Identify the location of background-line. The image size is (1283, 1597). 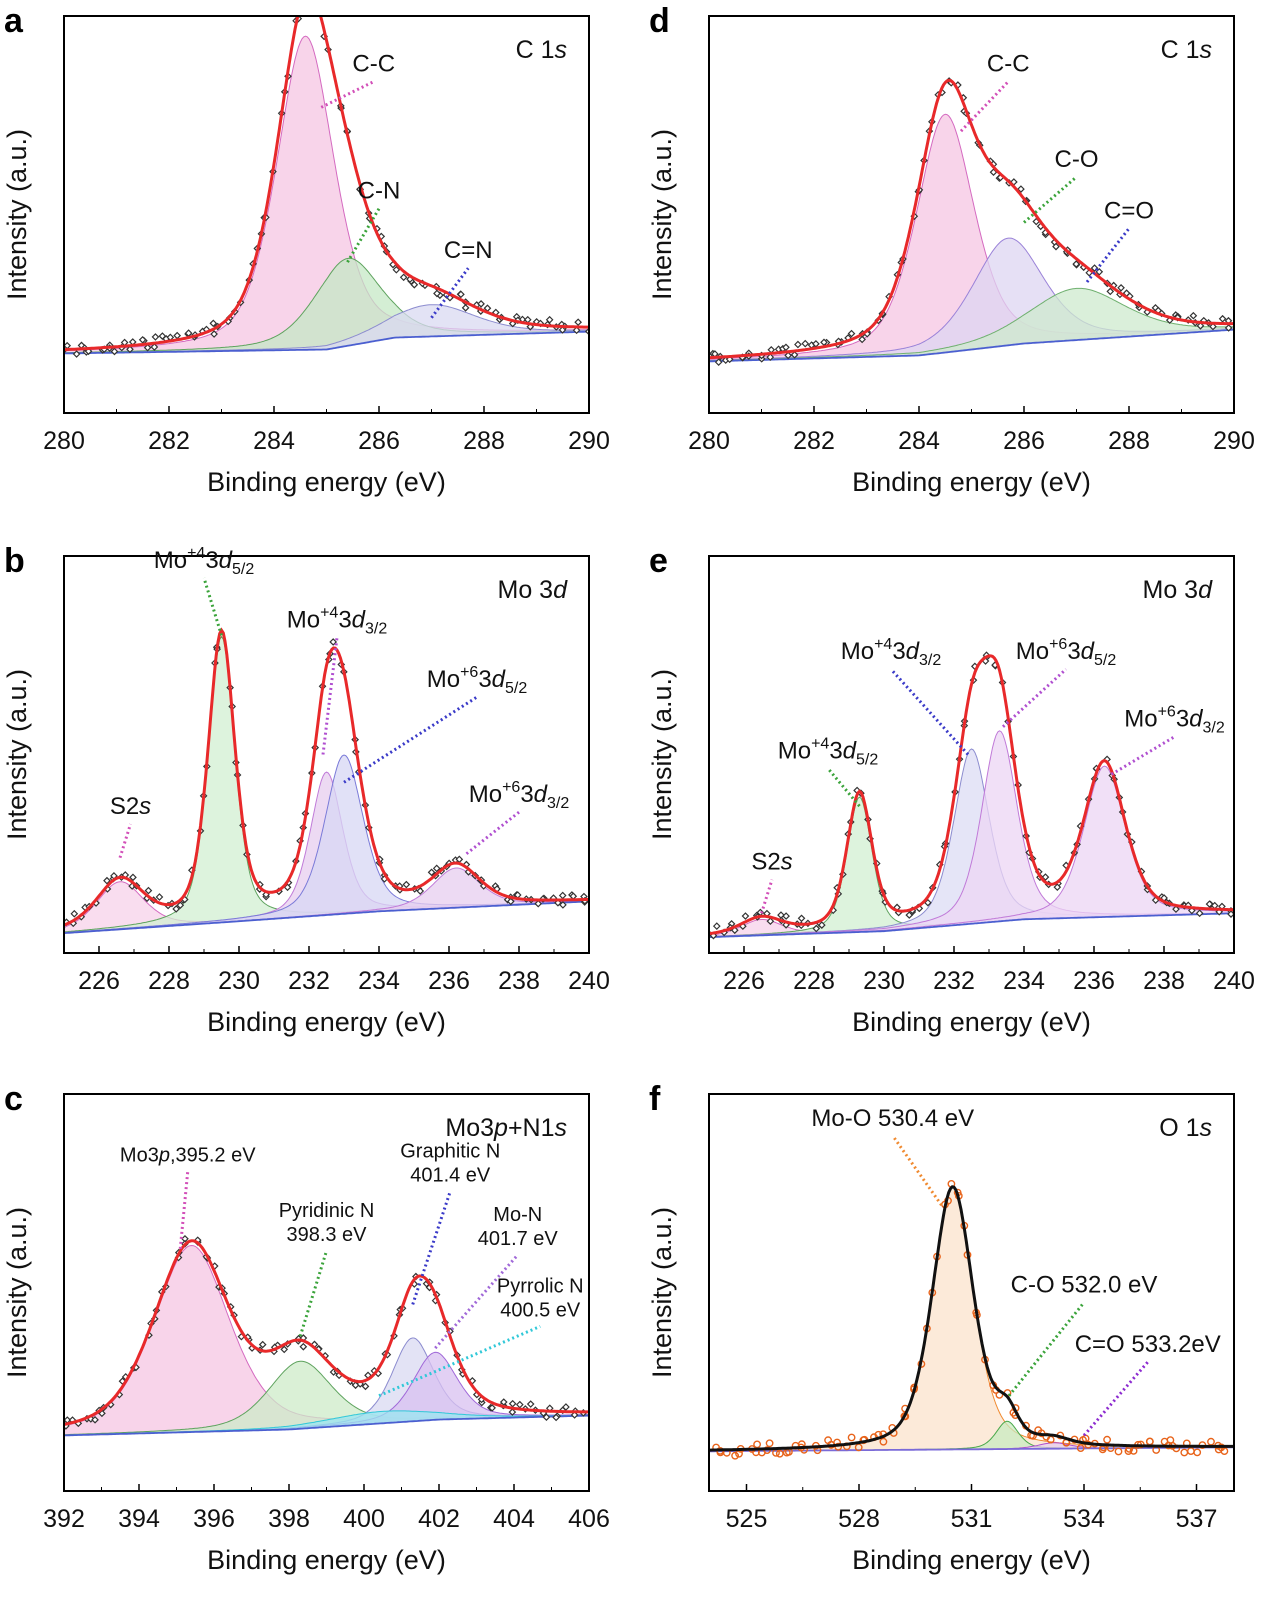
(971, 1449).